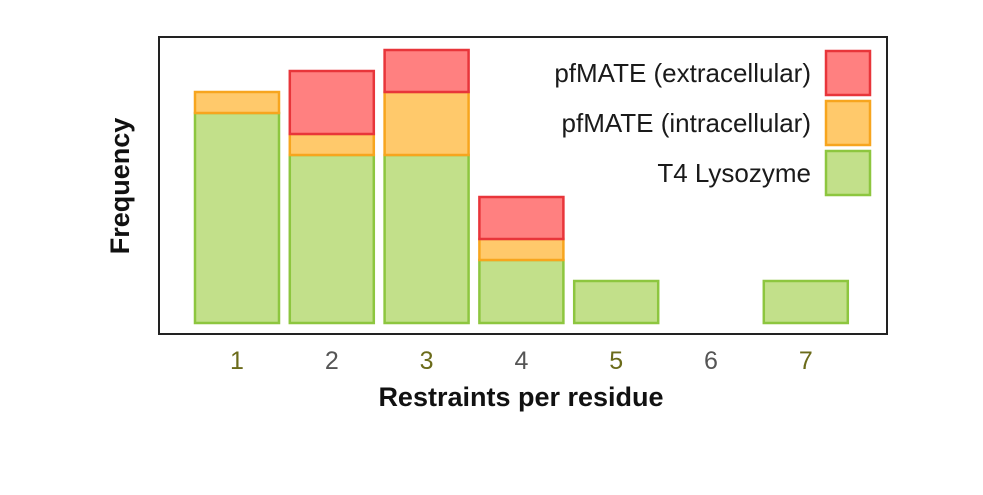 Image resolution: width=983 pixels, height=495 pixels. What do you see at coordinates (332, 102) in the screenshot?
I see `bar-2-pfmate-extracellular` at bounding box center [332, 102].